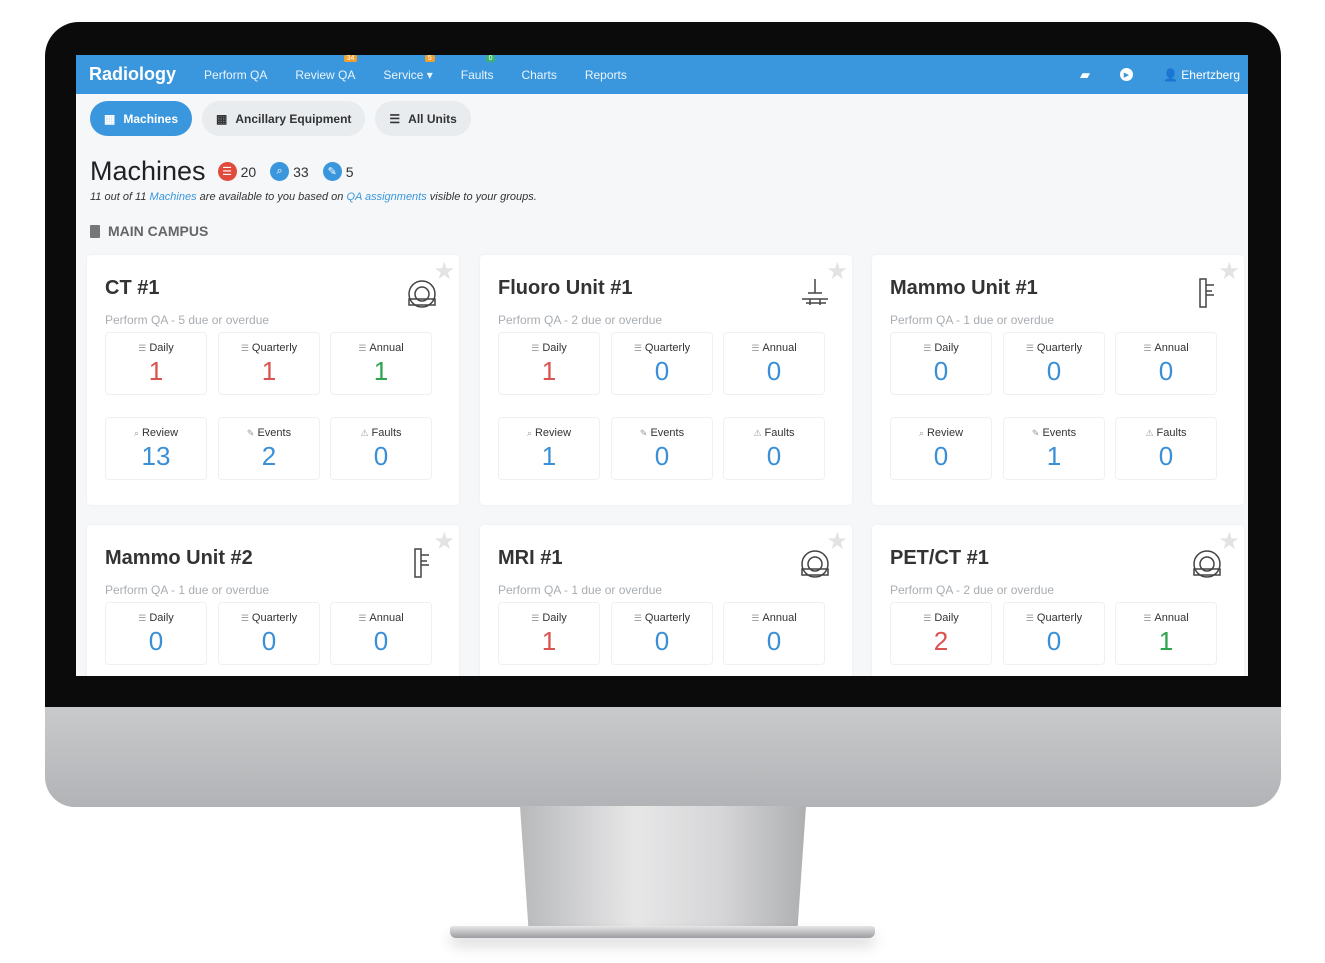 The width and height of the screenshot is (1325, 963). Describe the element at coordinates (964, 288) in the screenshot. I see `machine-name: Mammo Unit #1` at that location.